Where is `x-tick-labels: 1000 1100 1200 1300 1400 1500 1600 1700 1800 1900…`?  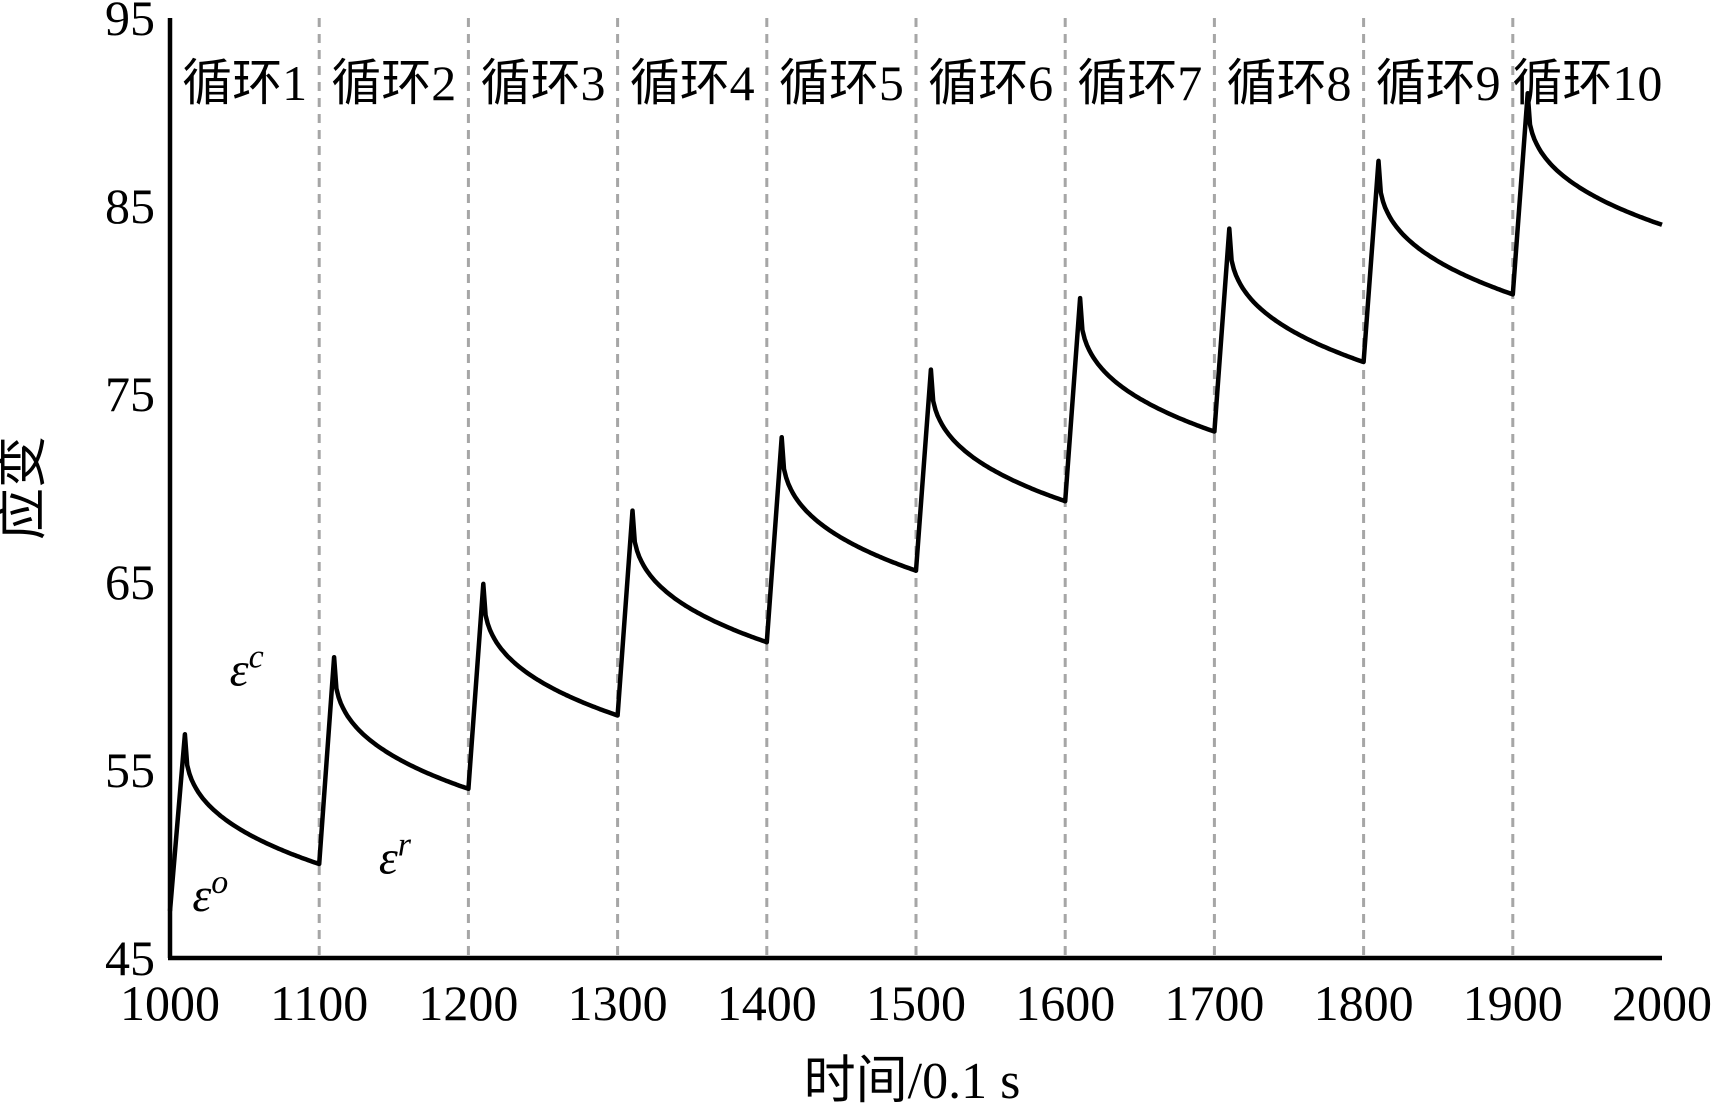 x-tick-labels: 1000 1100 1200 1300 1400 1500 1600 1700 1800 1900… is located at coordinates (916, 1003).